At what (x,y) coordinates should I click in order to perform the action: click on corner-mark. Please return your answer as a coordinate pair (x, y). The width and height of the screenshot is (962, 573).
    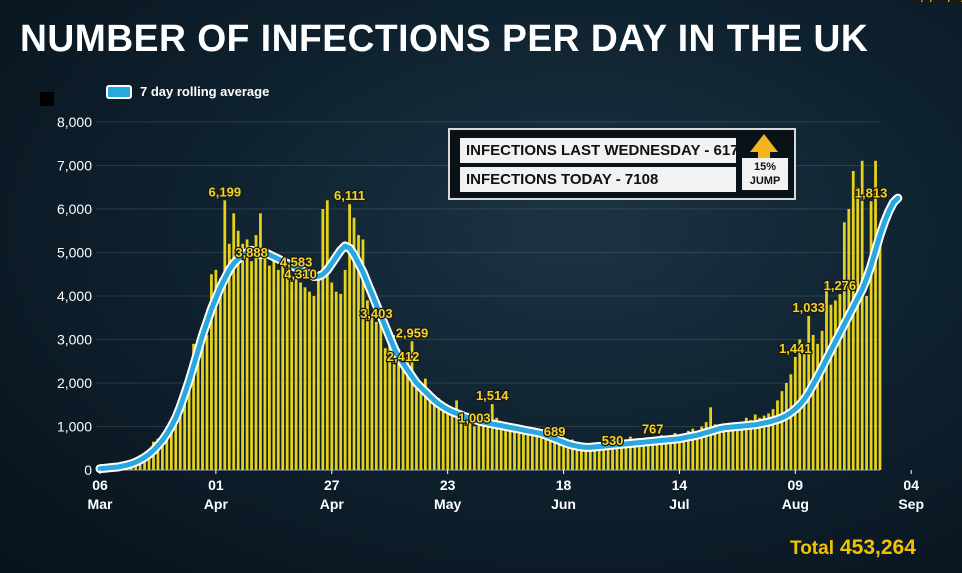
    Looking at the image, I should click on (47, 99).